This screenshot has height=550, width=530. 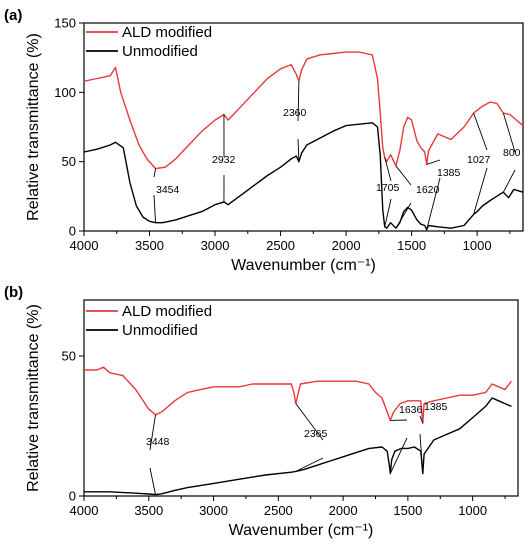 What do you see at coordinates (298, 395) in the screenshot?
I see `series-line-ald-modified` at bounding box center [298, 395].